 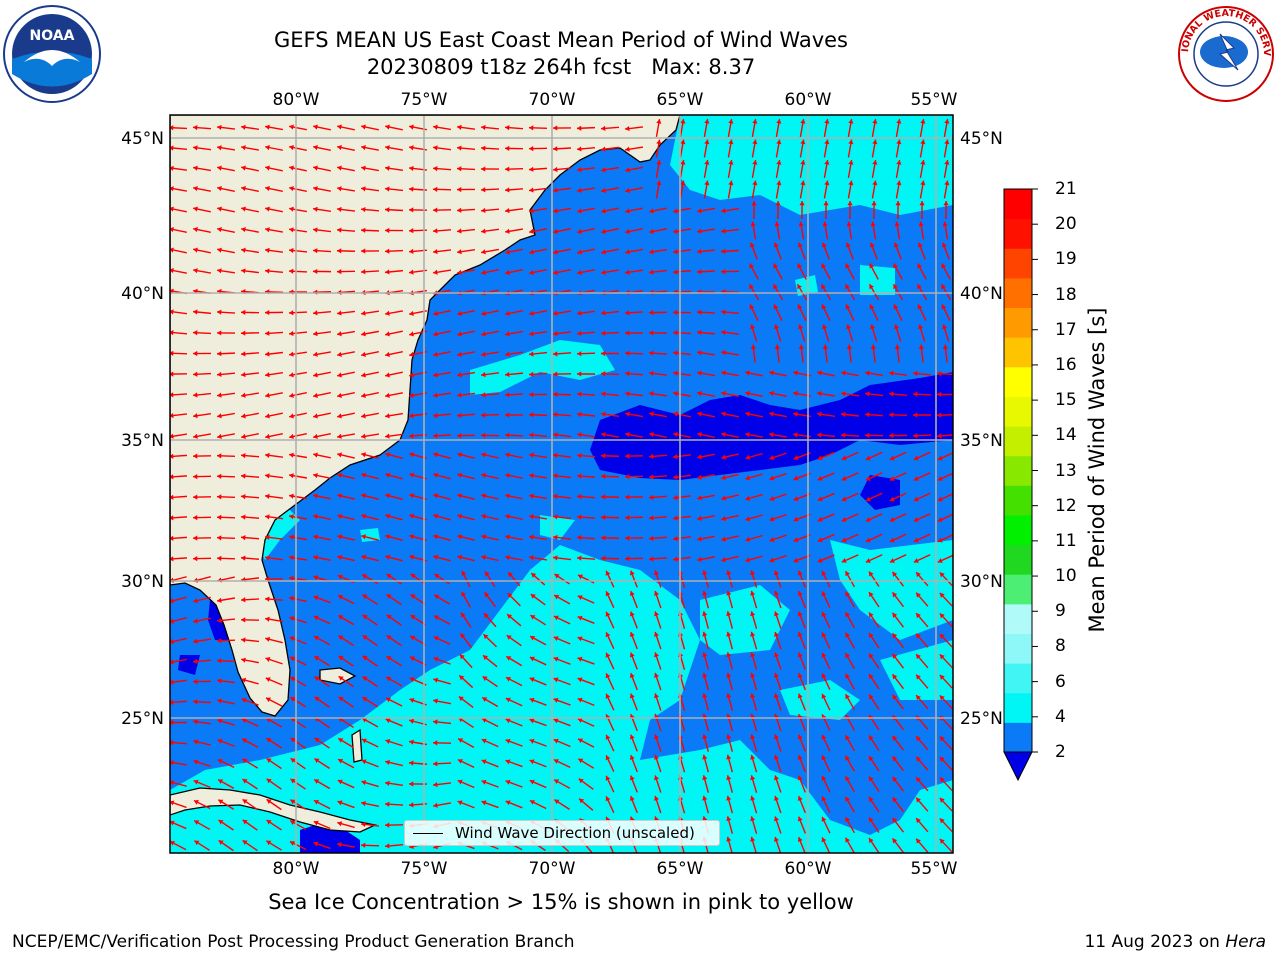 What do you see at coordinates (1066, 435) in the screenshot?
I see `colorbar-tick-label: 14` at bounding box center [1066, 435].